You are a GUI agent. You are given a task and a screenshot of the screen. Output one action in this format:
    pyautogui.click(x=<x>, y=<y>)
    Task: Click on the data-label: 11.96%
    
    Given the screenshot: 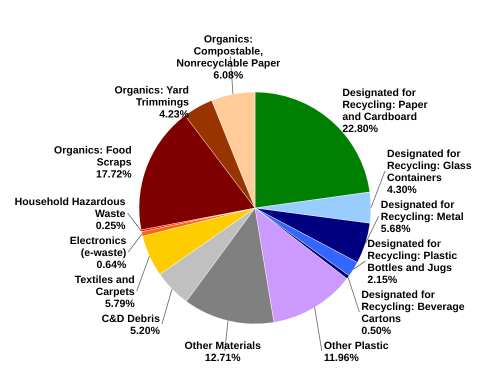 What is the action you would take?
    pyautogui.click(x=342, y=358)
    